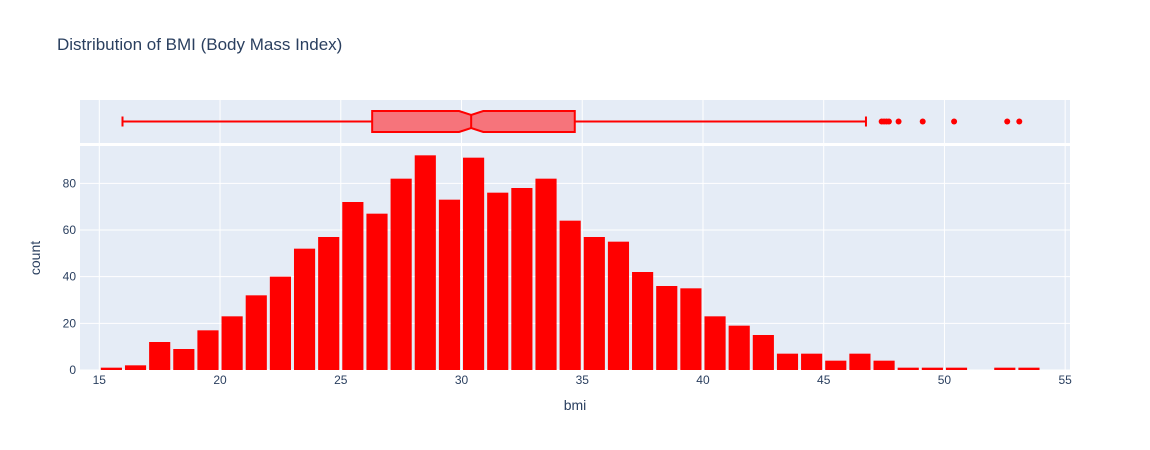 Image resolution: width=1150 pixels, height=450 pixels. I want to click on y-tick-label: 80, so click(70, 183).